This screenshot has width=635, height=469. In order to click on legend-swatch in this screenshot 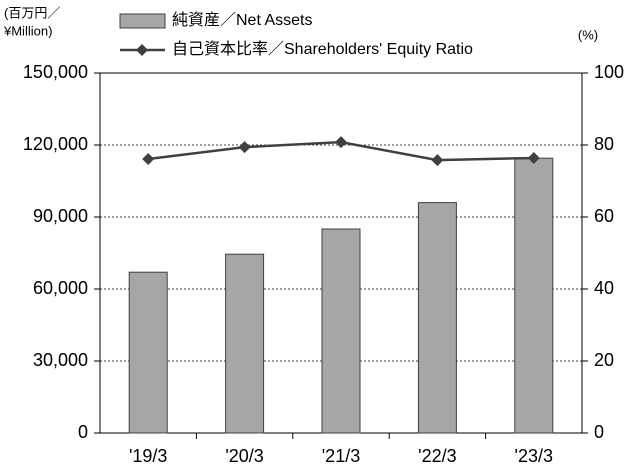, I will do `click(142, 21)`.